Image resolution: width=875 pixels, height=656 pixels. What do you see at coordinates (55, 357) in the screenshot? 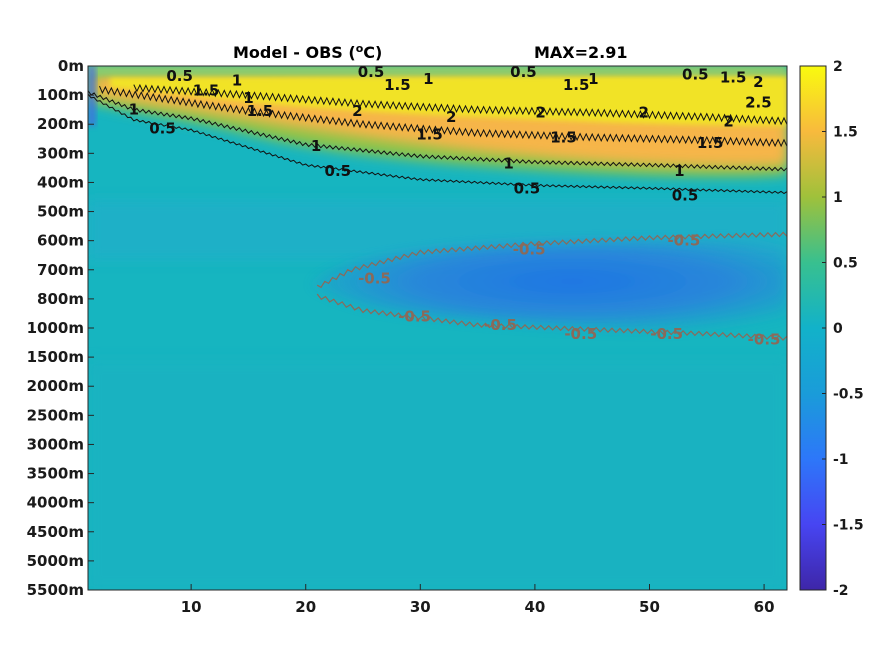
I see `y-tick-label: 1500m` at bounding box center [55, 357].